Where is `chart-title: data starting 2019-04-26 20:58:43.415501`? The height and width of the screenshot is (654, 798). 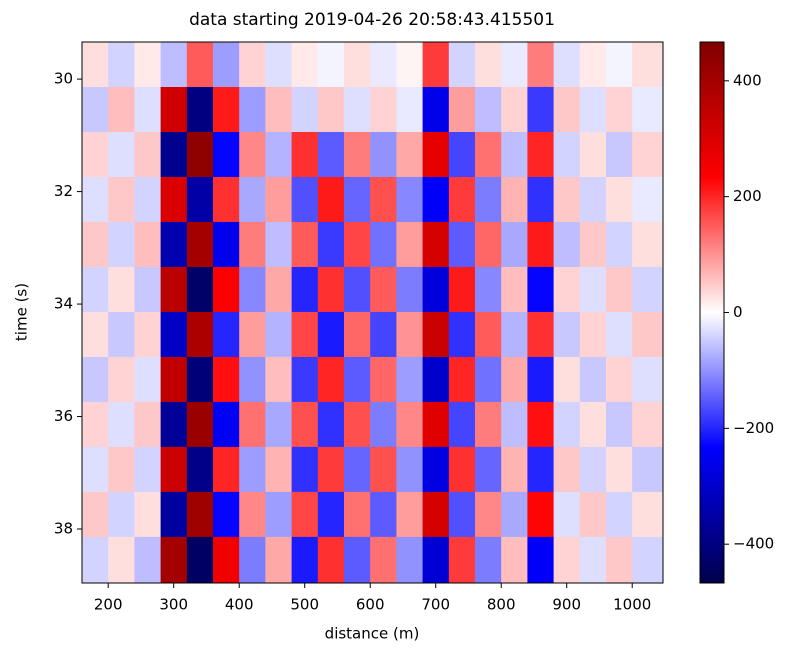 chart-title: data starting 2019-04-26 20:58:43.415501 is located at coordinates (372, 20).